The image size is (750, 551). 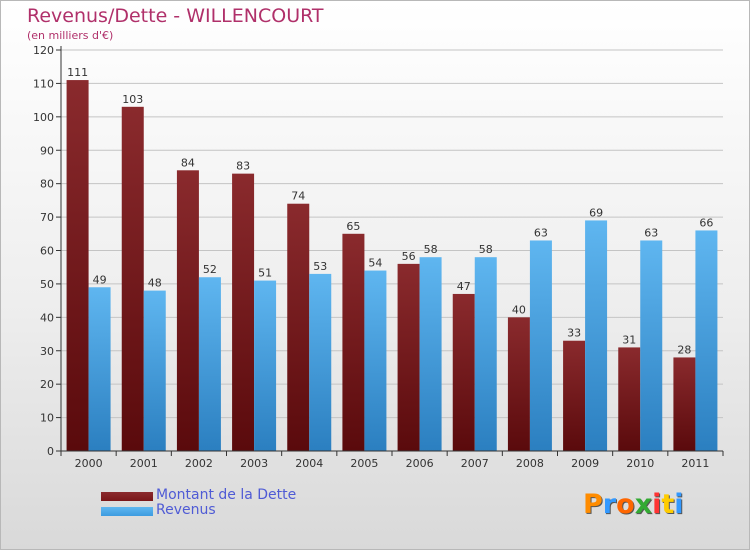 What do you see at coordinates (77, 72) in the screenshot?
I see `data-label-debt: 111` at bounding box center [77, 72].